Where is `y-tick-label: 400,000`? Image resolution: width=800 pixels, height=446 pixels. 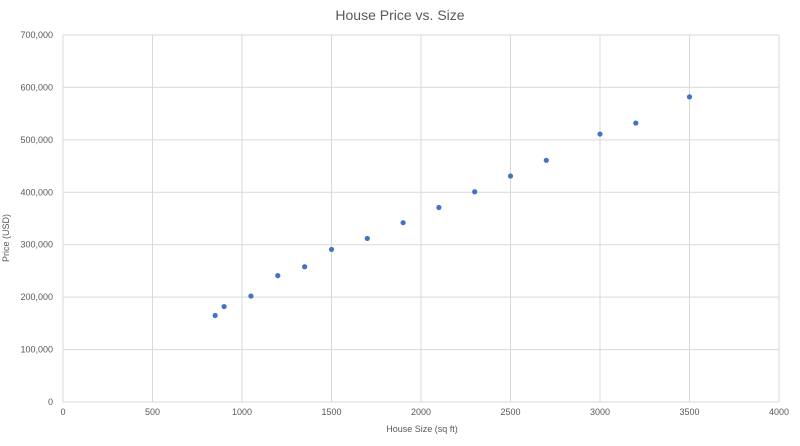
y-tick-label: 400,000 is located at coordinates (36, 192).